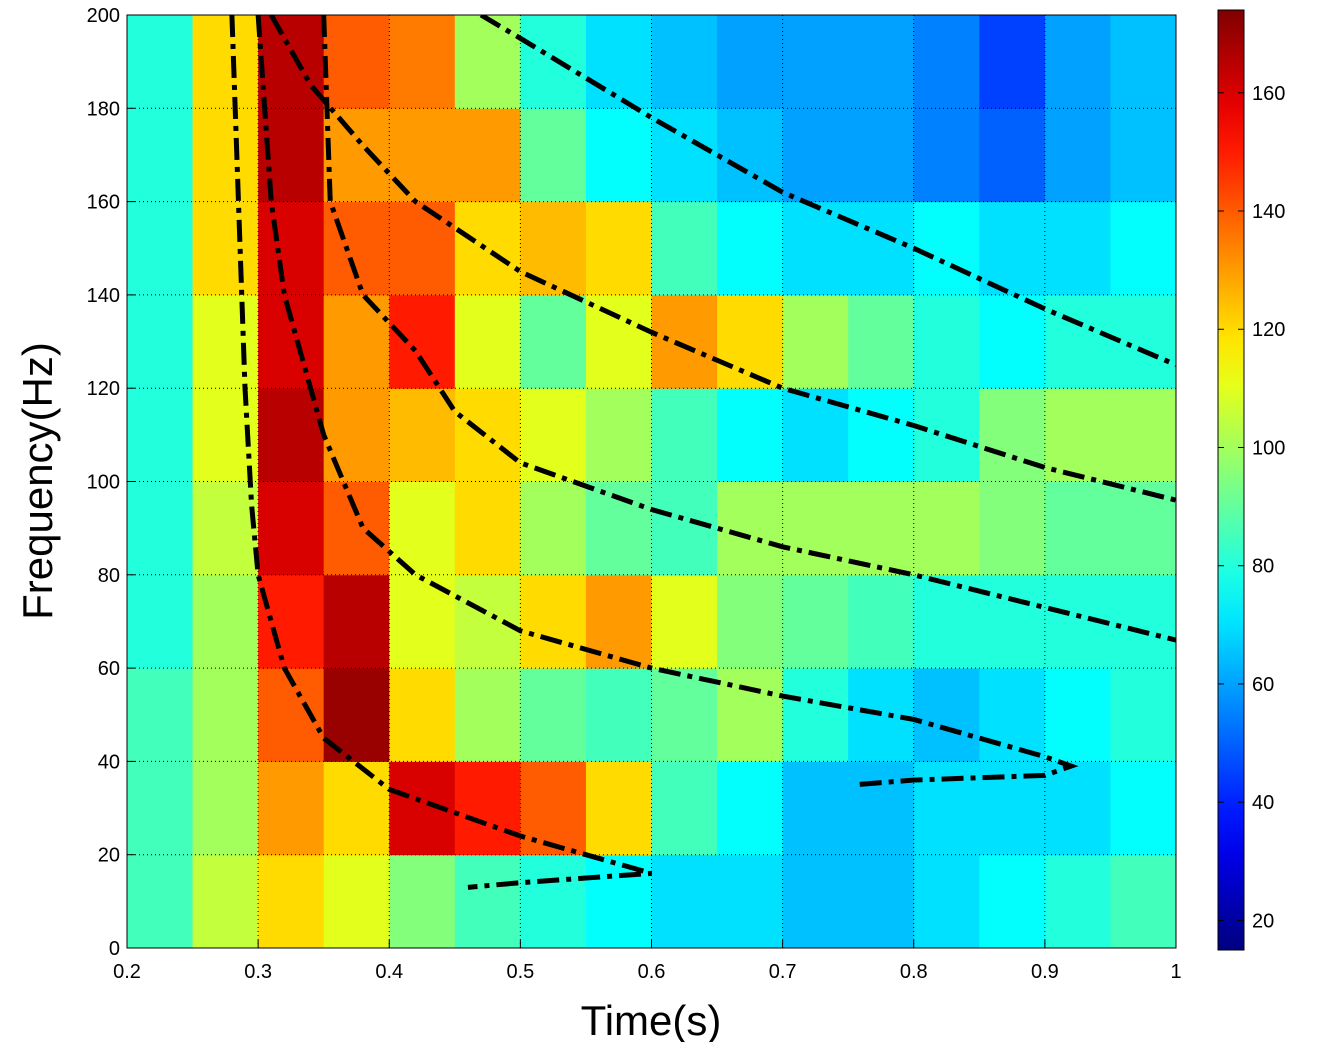  What do you see at coordinates (103, 16) in the screenshot?
I see `y-tick-label: 200` at bounding box center [103, 16].